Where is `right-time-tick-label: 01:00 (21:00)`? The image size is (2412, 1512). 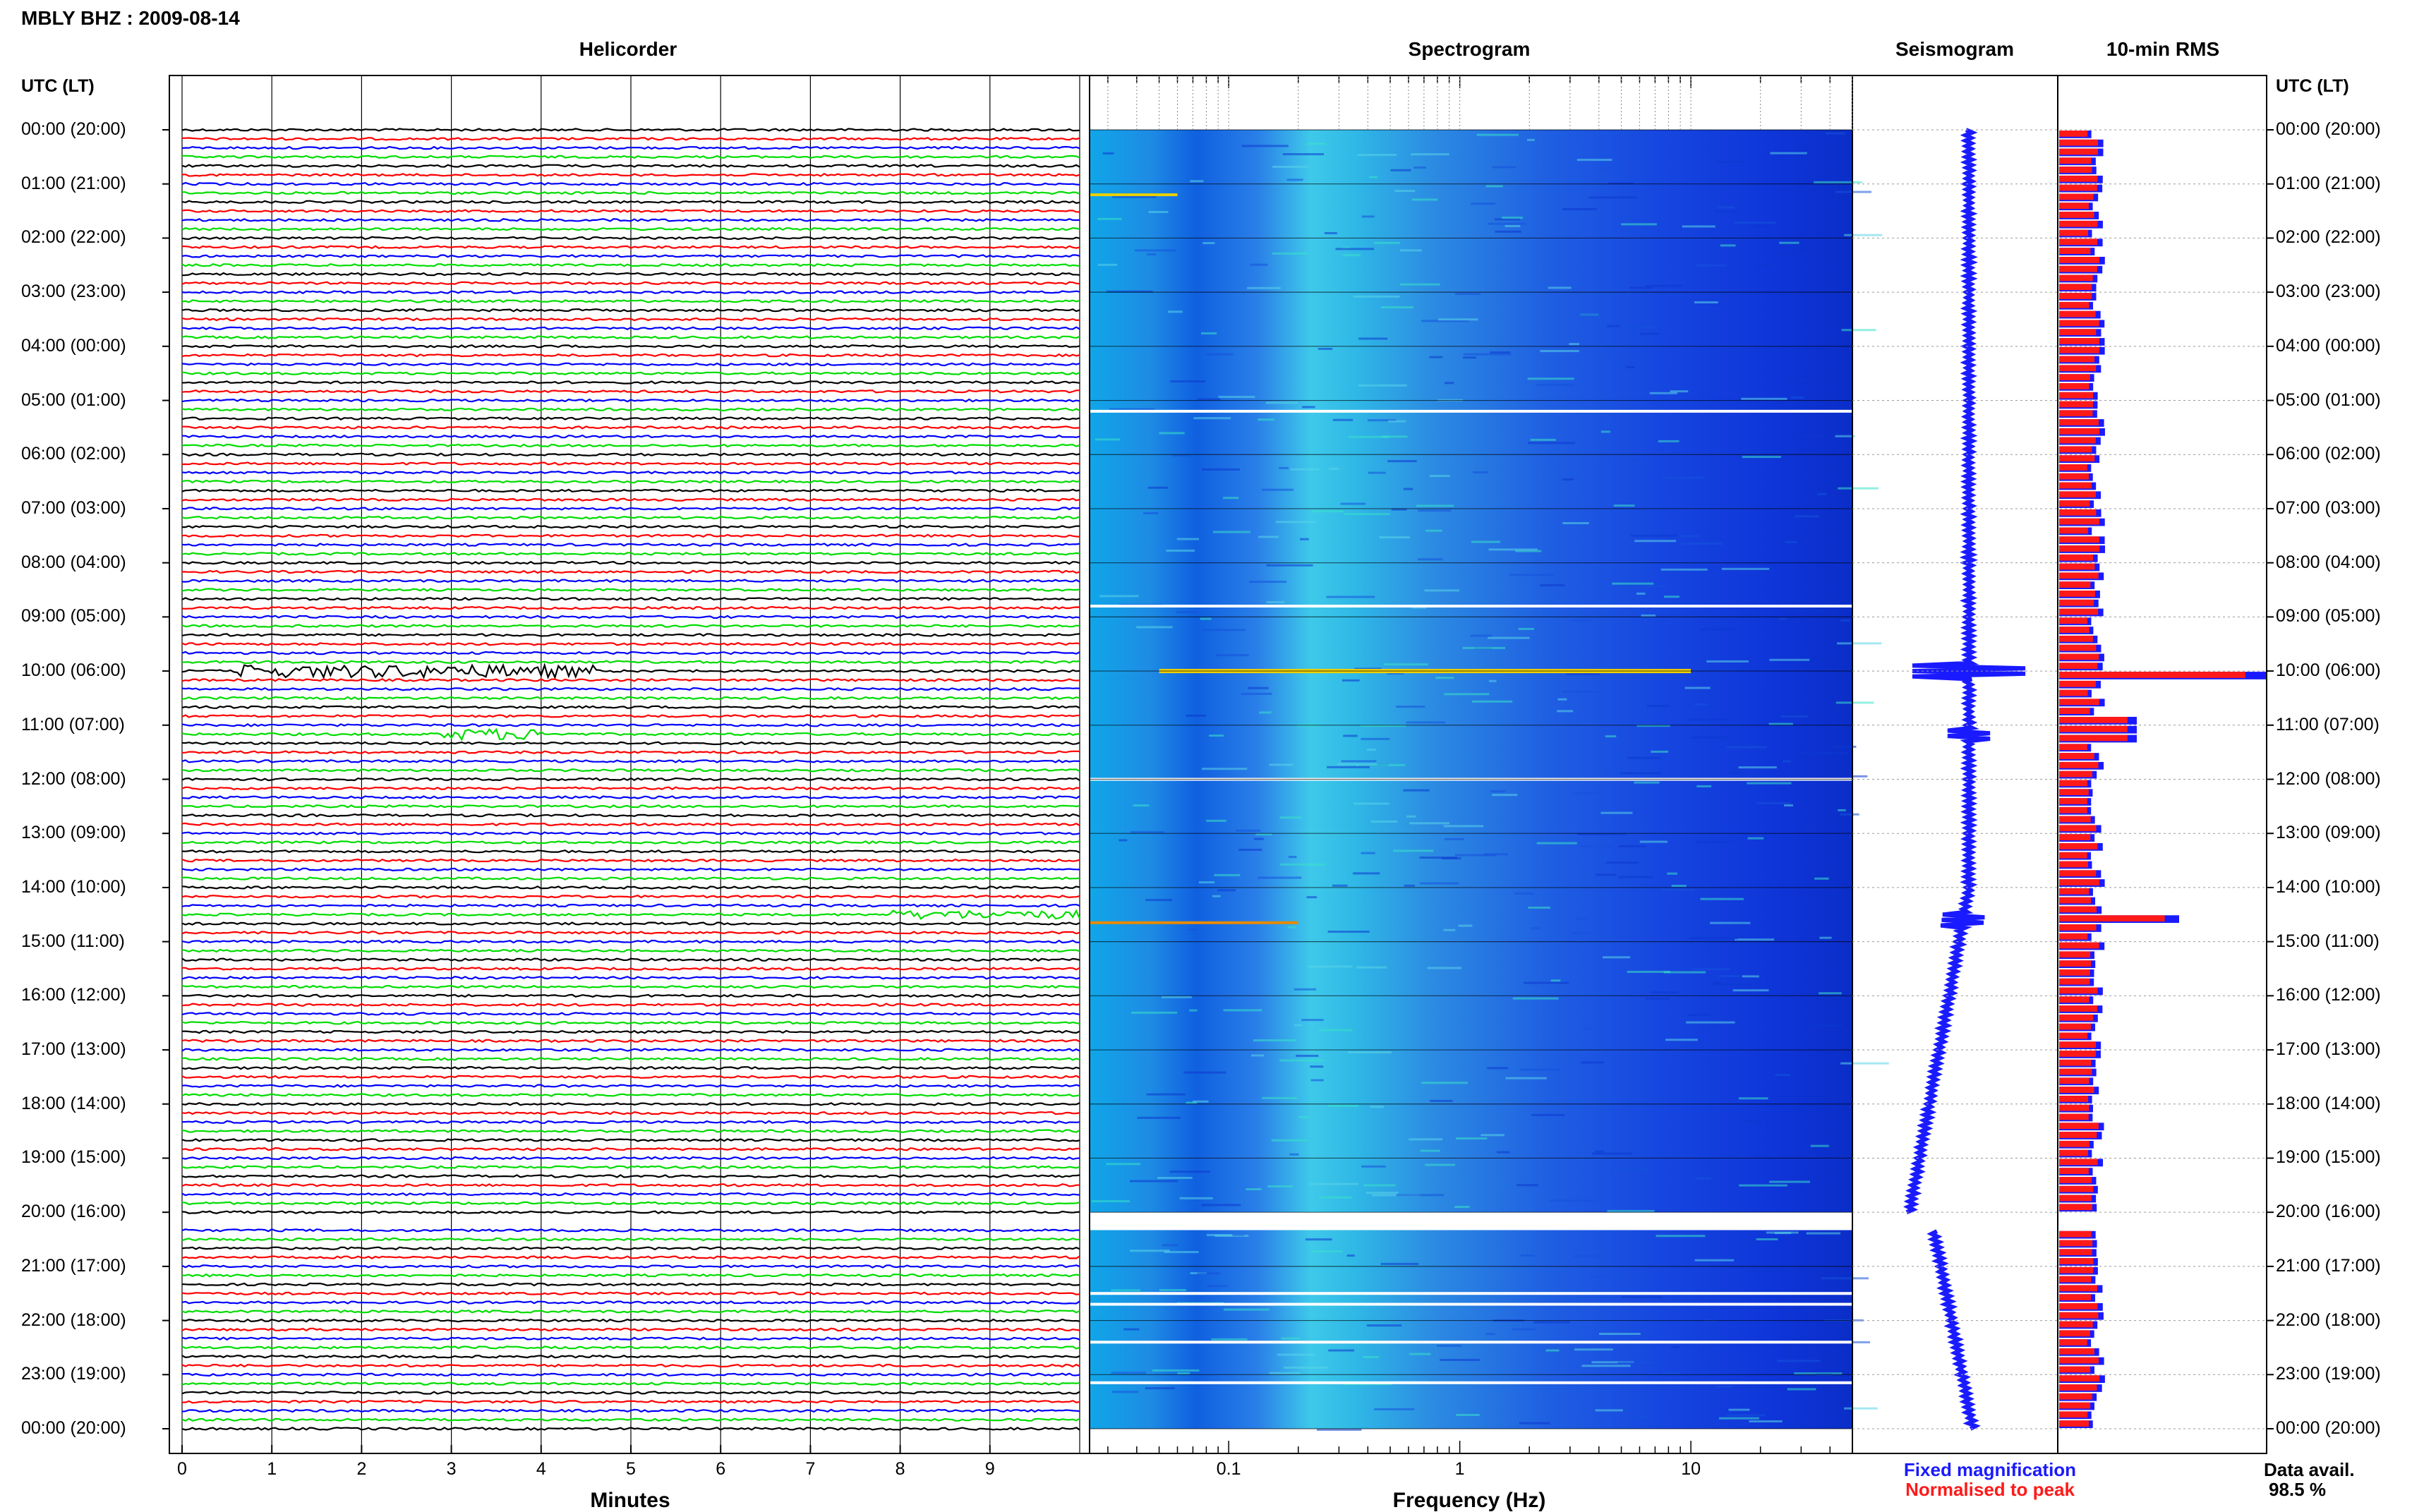
right-time-tick-label: 01:00 (21:00) is located at coordinates (2328, 183).